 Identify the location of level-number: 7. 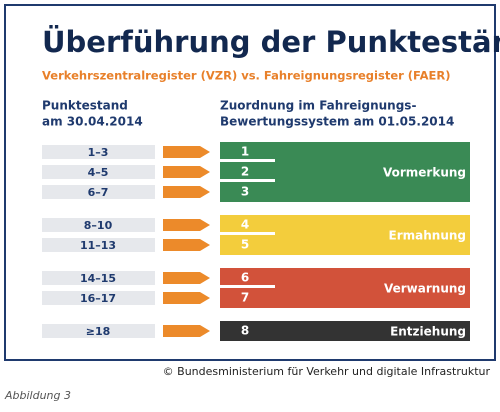
(245, 298).